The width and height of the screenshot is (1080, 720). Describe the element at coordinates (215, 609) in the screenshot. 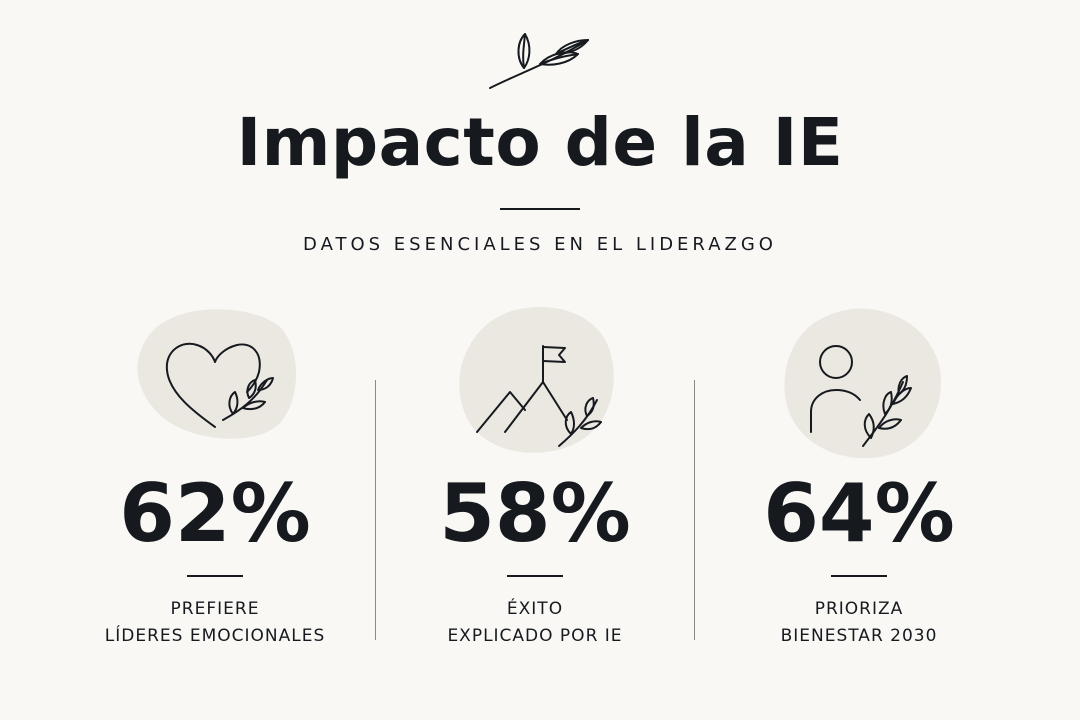

I see `stat-label-line1: PREFIERE` at that location.